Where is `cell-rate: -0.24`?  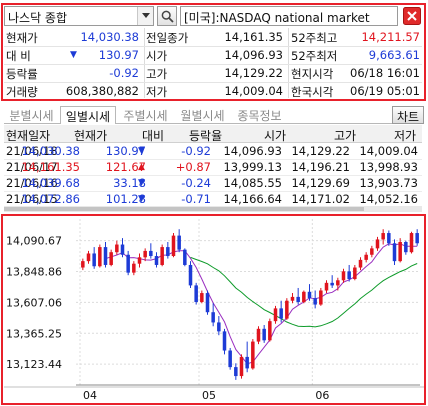 cell-rate: -0.24 is located at coordinates (196, 183).